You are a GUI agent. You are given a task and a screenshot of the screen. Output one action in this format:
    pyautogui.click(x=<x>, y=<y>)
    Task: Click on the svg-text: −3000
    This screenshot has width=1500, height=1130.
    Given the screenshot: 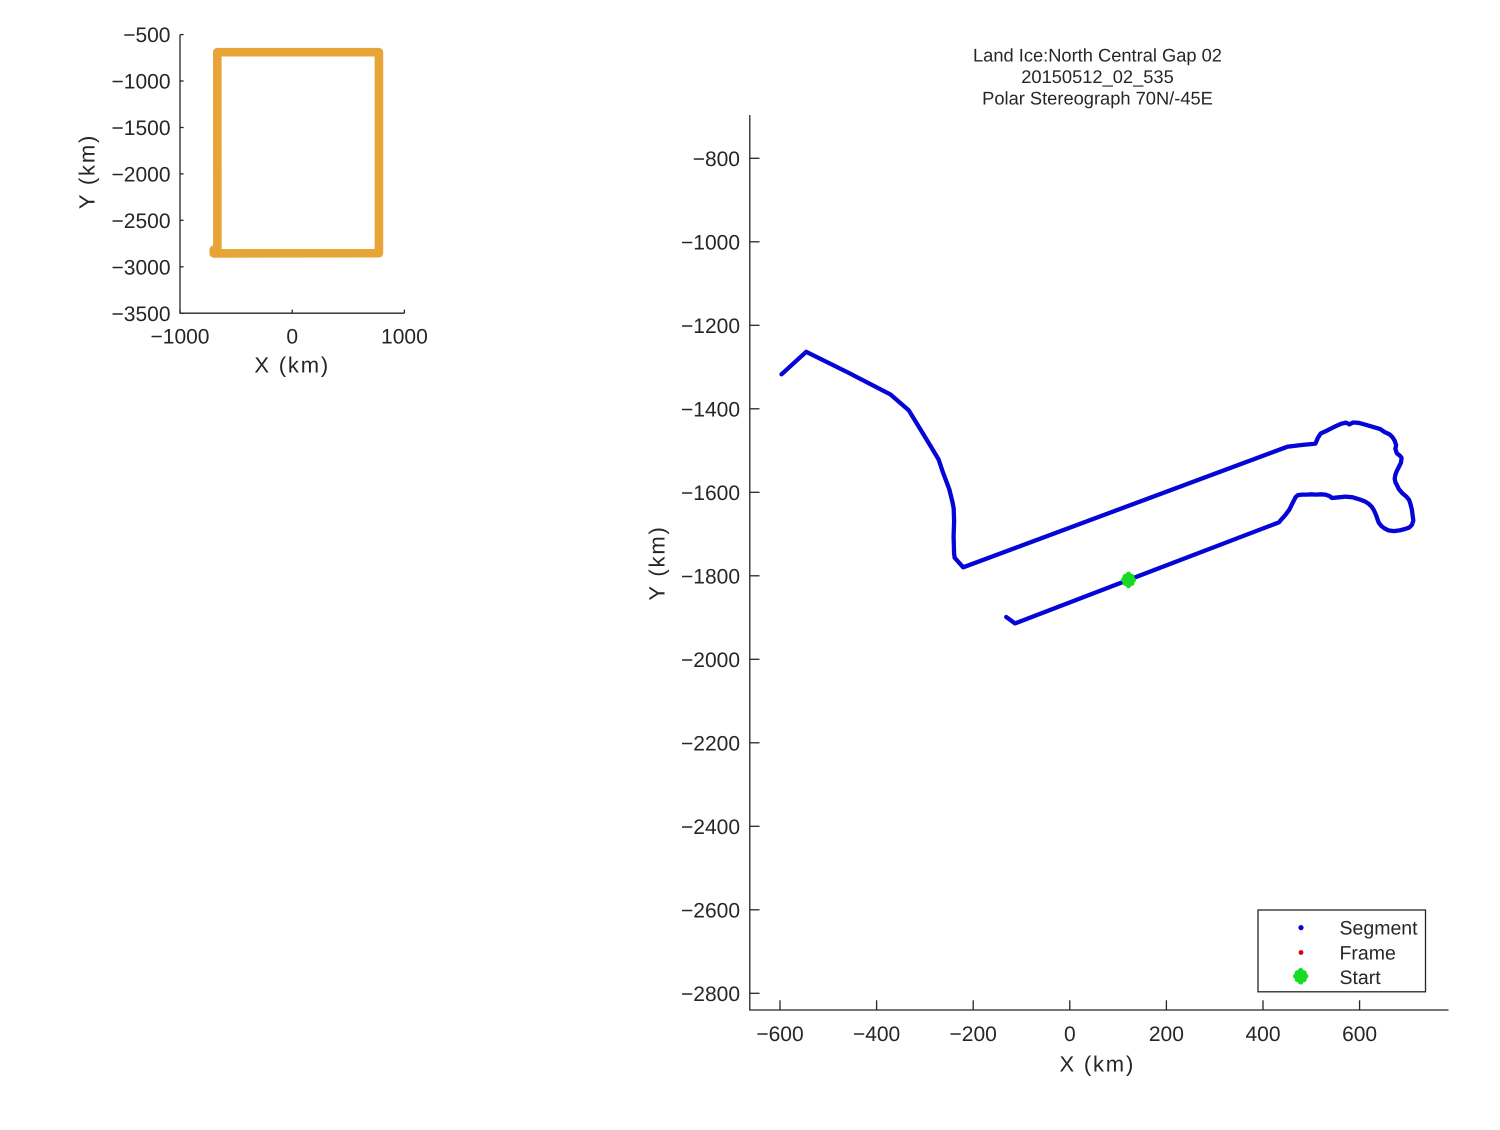 What is the action you would take?
    pyautogui.click(x=141, y=267)
    